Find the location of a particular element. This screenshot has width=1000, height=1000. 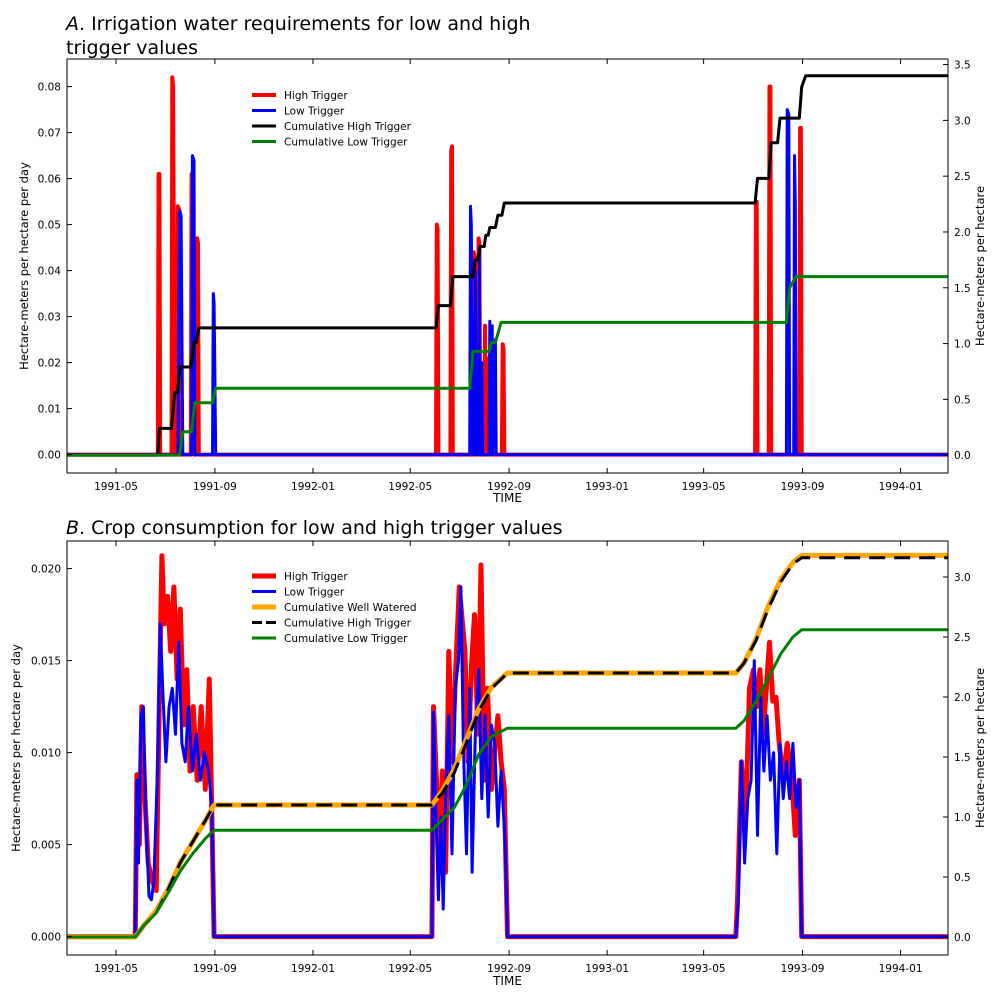

y-left-tick-label: 0.005 is located at coordinates (46, 846).